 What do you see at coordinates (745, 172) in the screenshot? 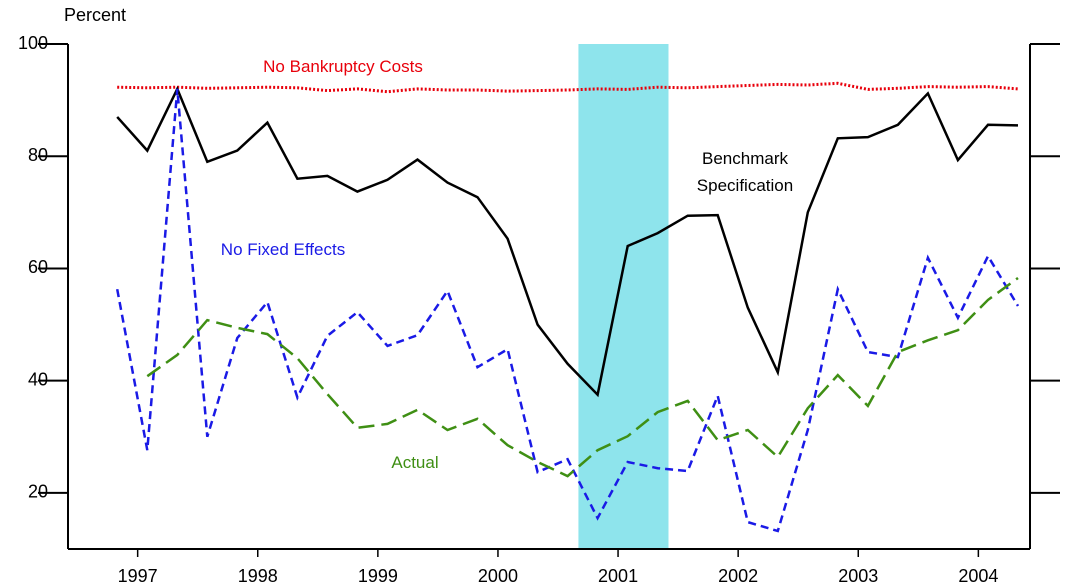
I see `series-label: Benchmark Specification` at bounding box center [745, 172].